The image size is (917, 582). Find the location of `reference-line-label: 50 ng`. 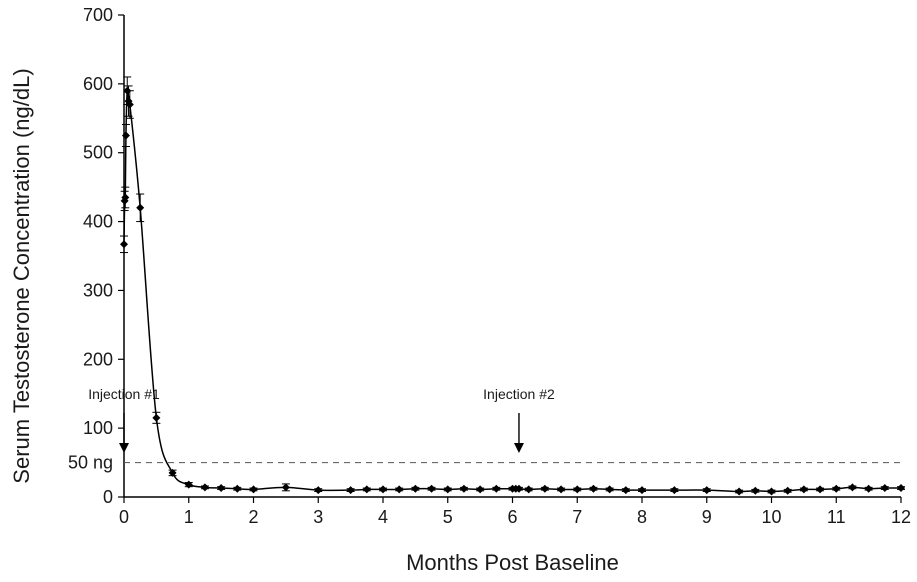

reference-line-label: 50 ng is located at coordinates (90, 463).